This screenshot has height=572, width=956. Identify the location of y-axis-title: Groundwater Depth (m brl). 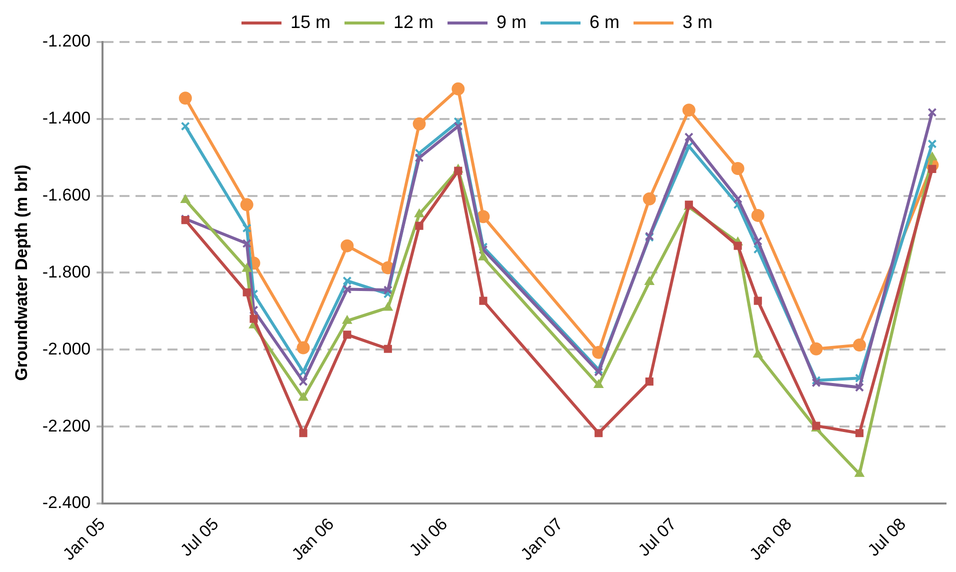
(21, 272).